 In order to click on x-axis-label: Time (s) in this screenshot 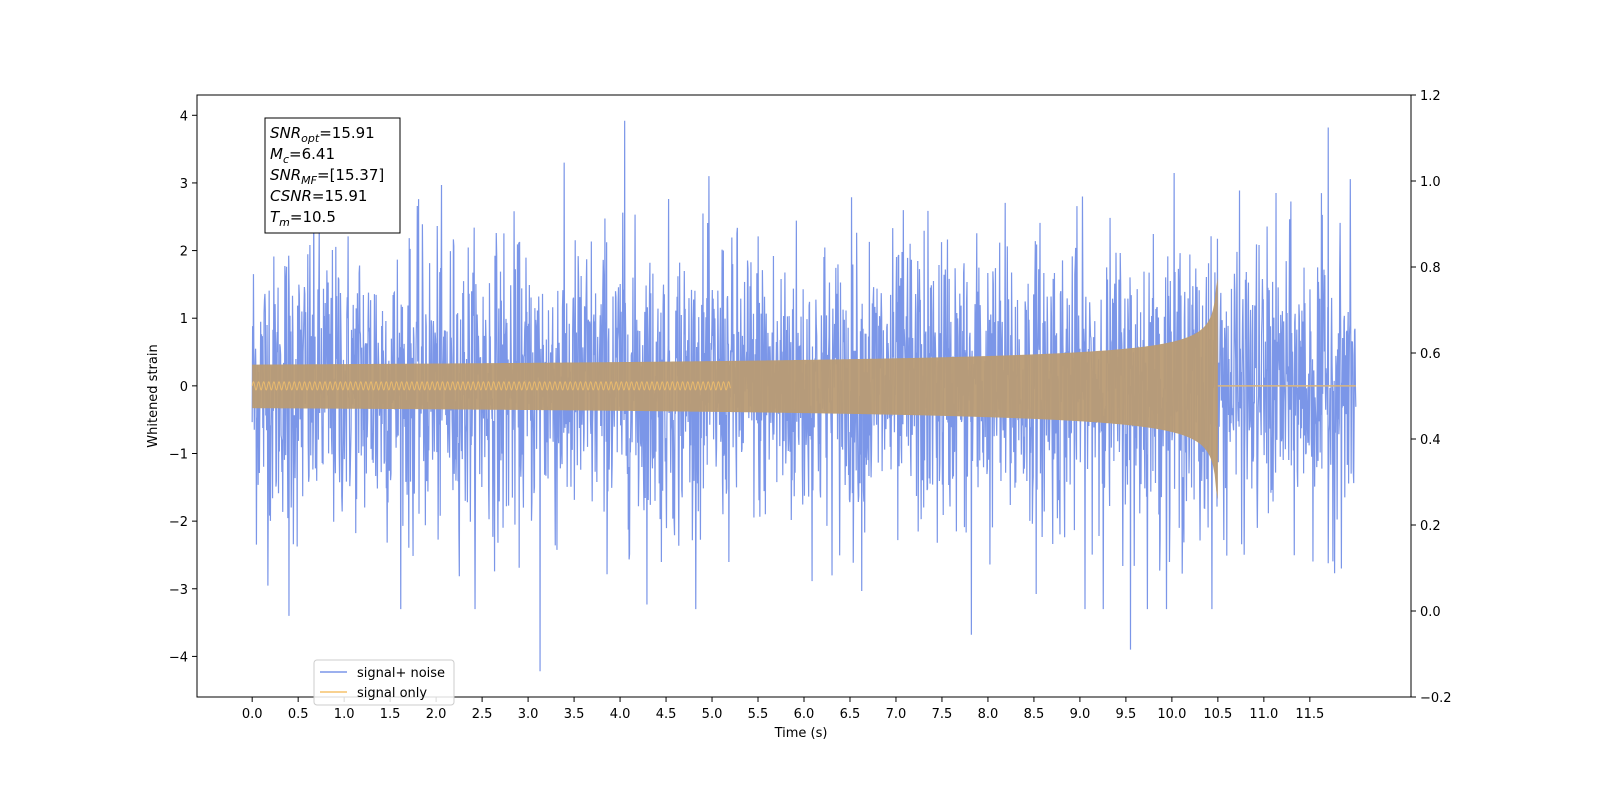, I will do `click(801, 733)`.